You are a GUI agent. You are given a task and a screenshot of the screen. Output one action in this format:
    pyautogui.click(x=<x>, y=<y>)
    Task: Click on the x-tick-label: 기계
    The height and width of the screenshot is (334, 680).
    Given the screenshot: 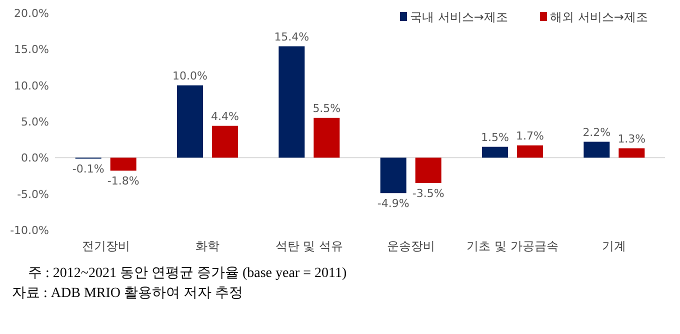 What is the action you would take?
    pyautogui.click(x=614, y=246)
    